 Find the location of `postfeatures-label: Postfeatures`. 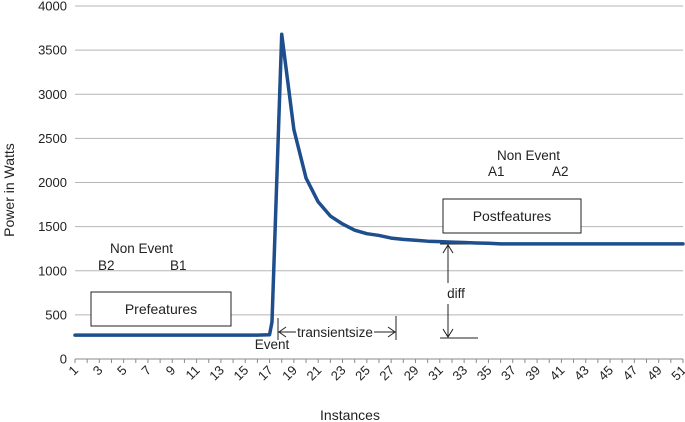

postfeatures-label: Postfeatures is located at coordinates (512, 216).